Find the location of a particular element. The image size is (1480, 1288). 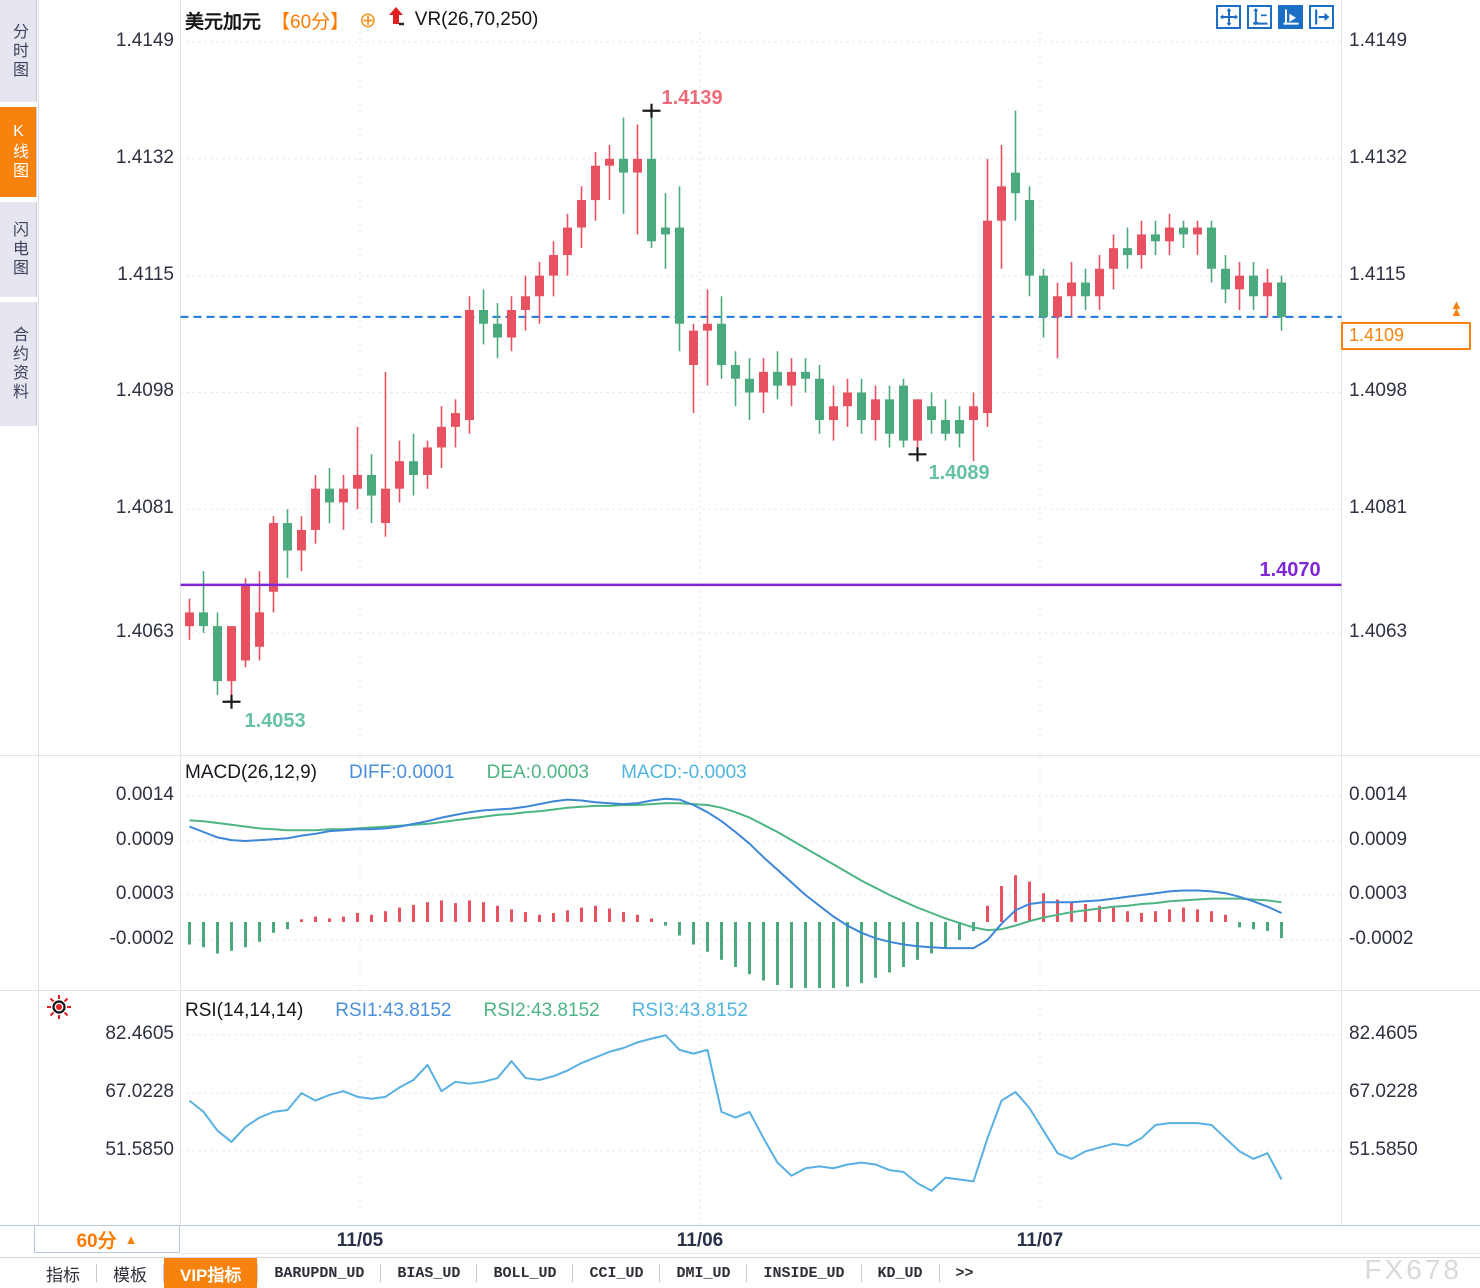

toolbar-tab-bollud: BOLL_UD is located at coordinates (525, 1273).